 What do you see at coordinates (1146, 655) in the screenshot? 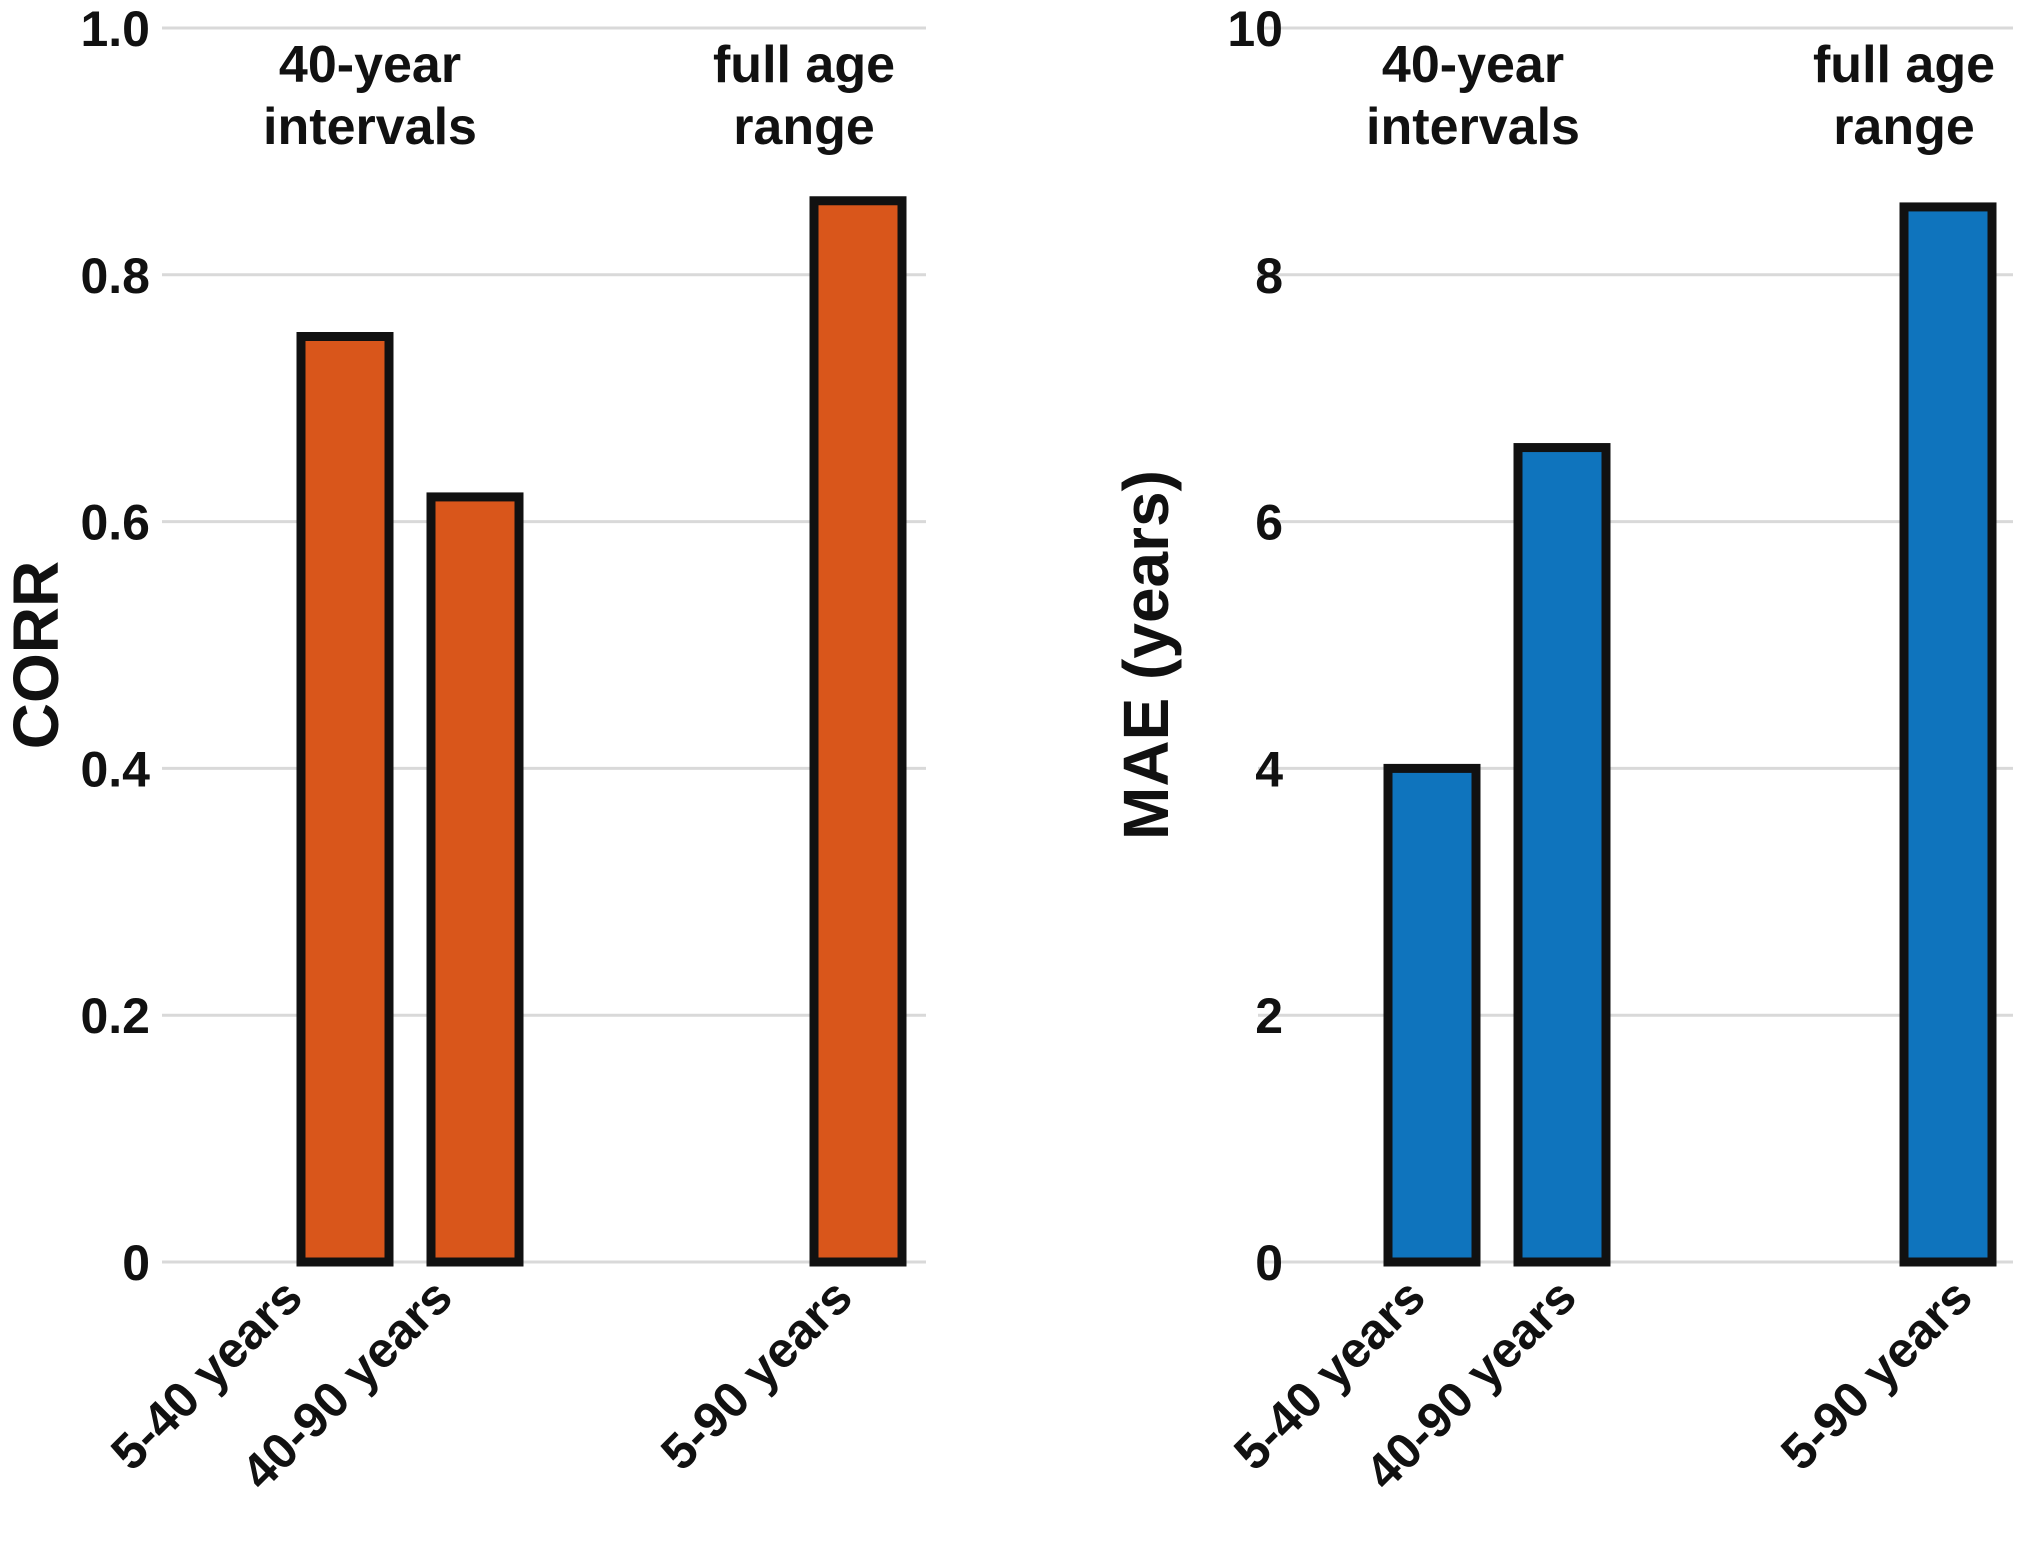
I see `y-axis-label: MAE (years)` at bounding box center [1146, 655].